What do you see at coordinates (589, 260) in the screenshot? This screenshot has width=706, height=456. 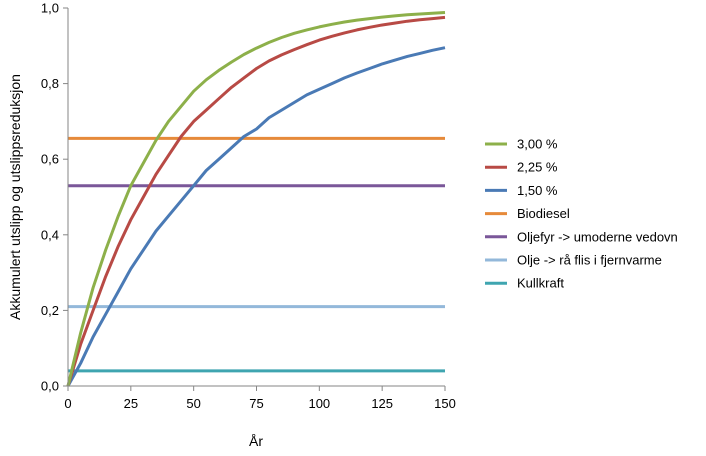 I see `legend-label: Olje -> rå flis i fjernvarme` at bounding box center [589, 260].